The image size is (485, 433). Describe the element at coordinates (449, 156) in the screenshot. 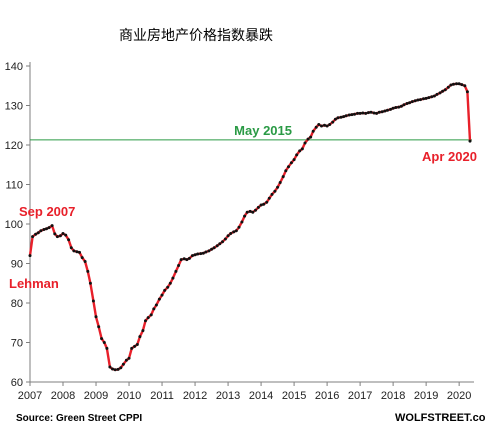

I see `annotation-apr-2020: Apr 2020` at that location.